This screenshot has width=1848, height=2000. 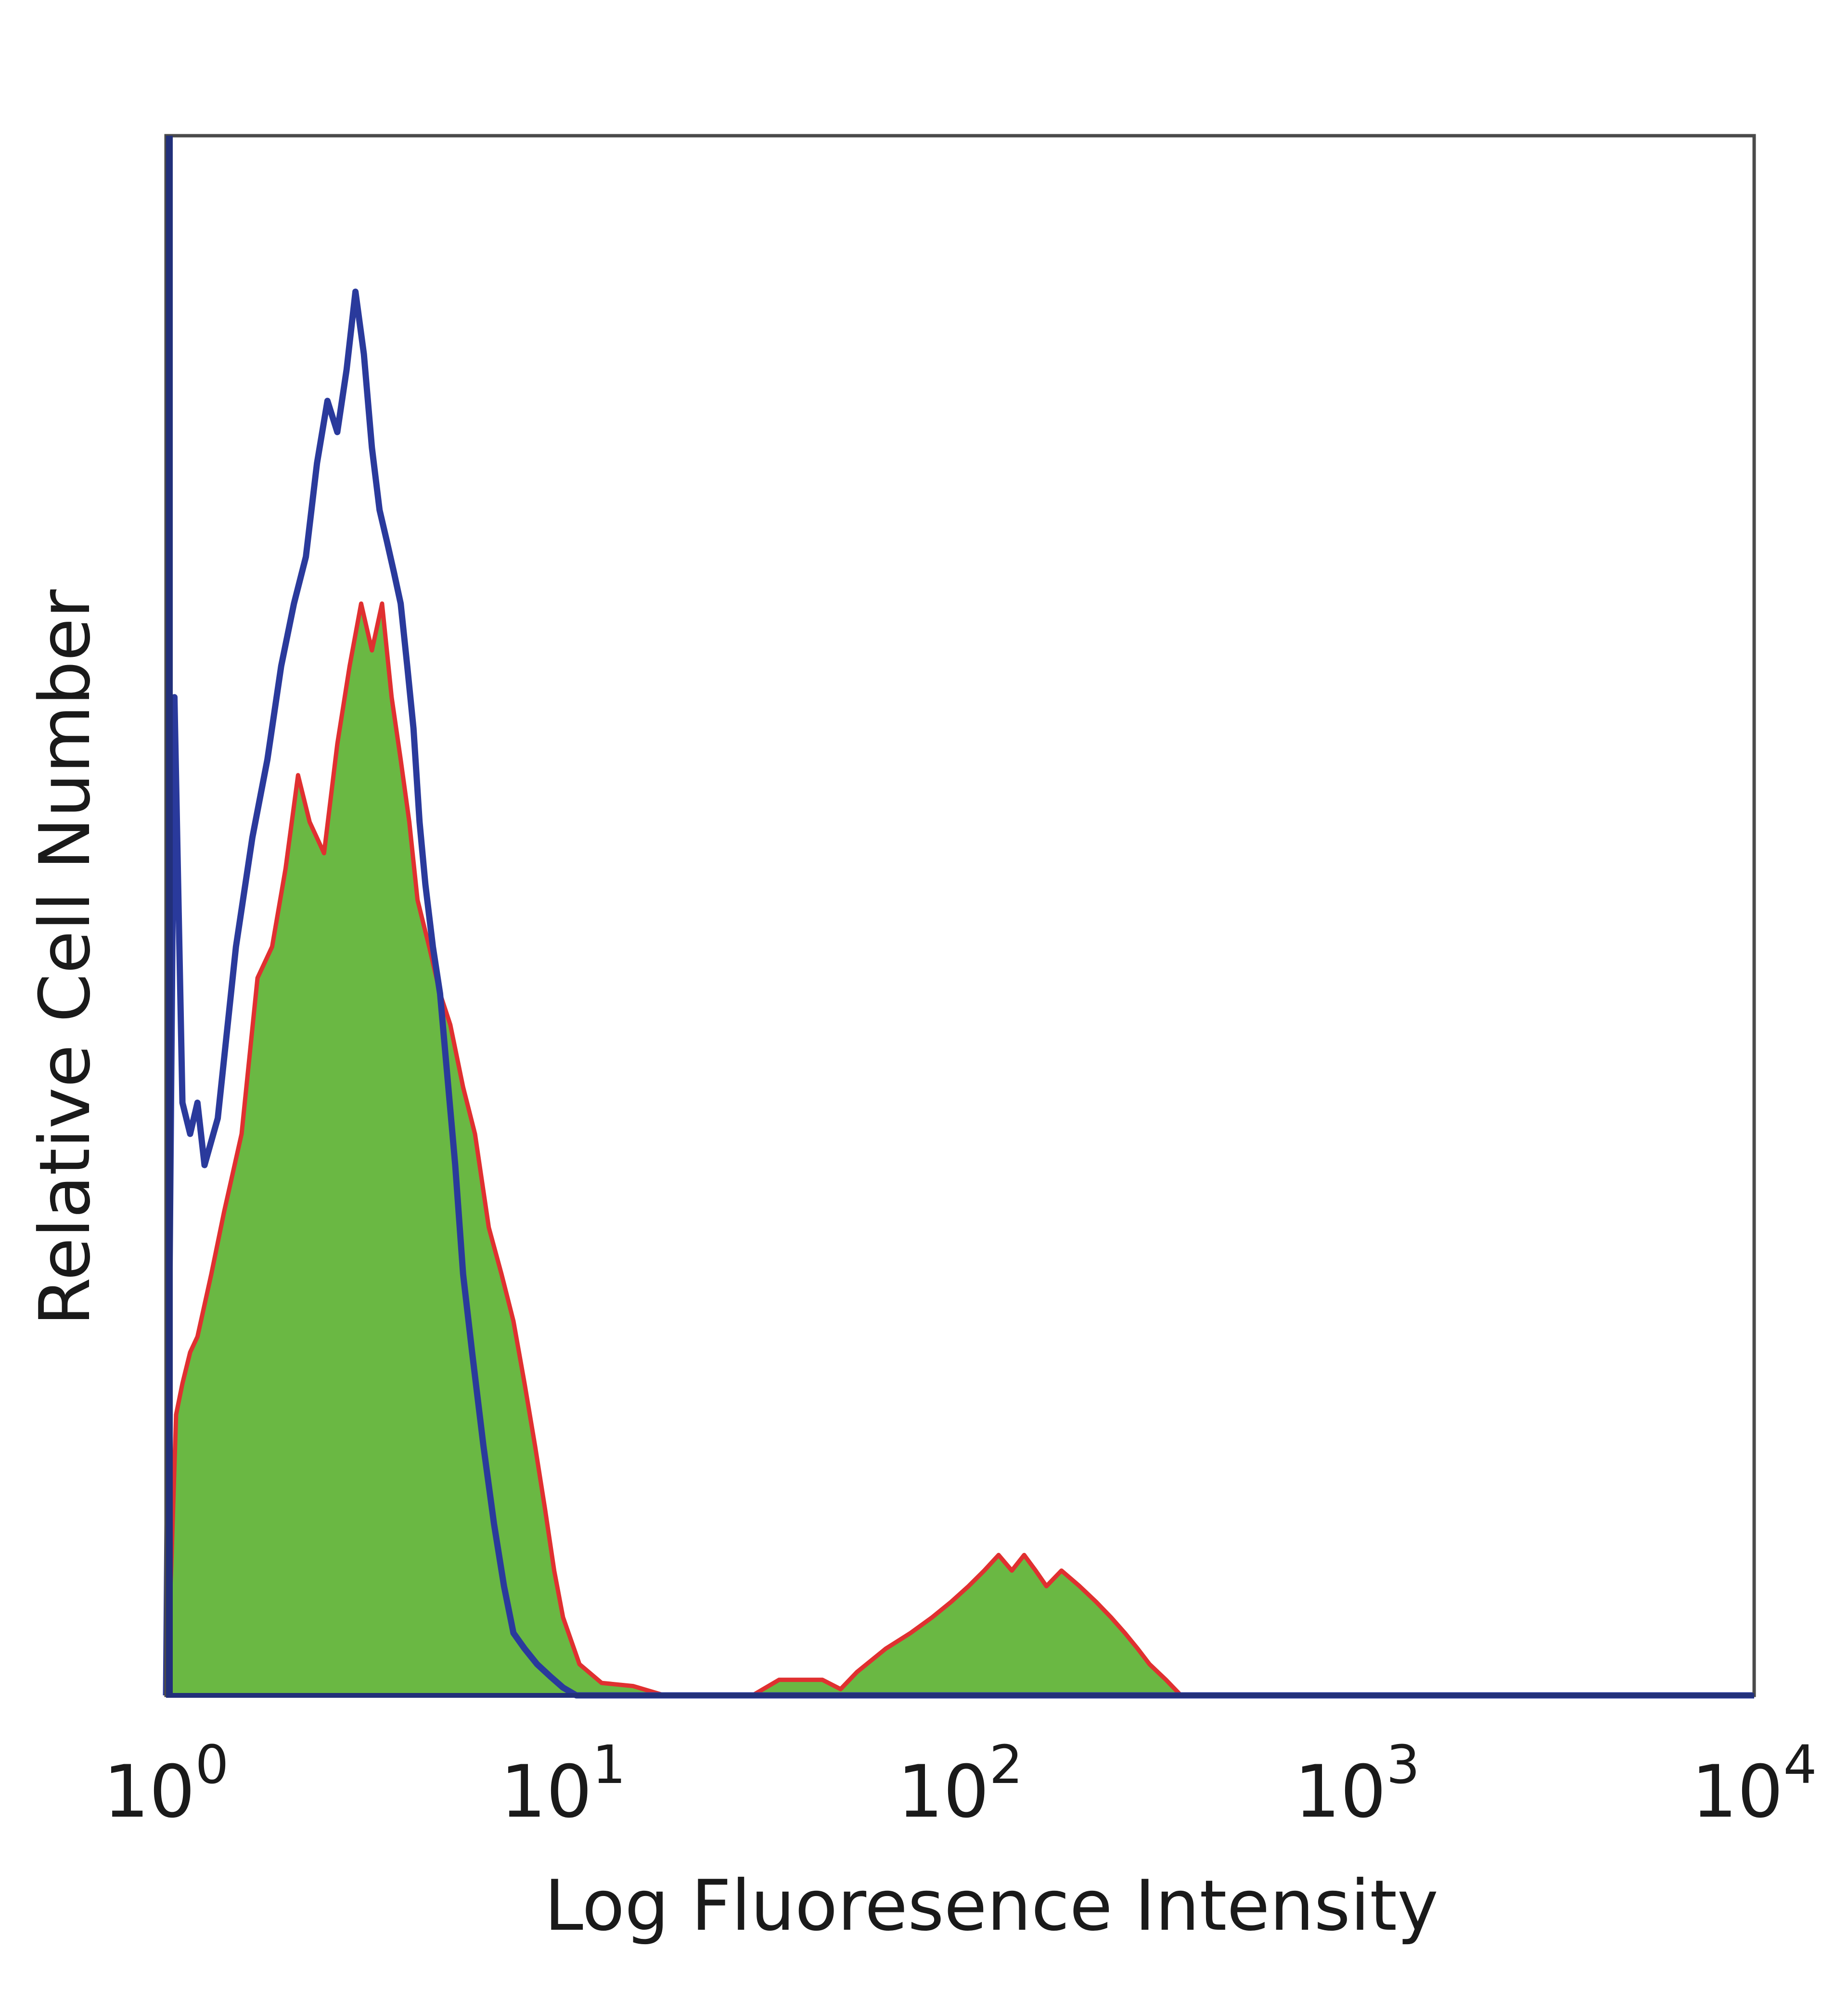 What do you see at coordinates (166, 1784) in the screenshot?
I see `x-tick-label-0: 10⁰` at bounding box center [166, 1784].